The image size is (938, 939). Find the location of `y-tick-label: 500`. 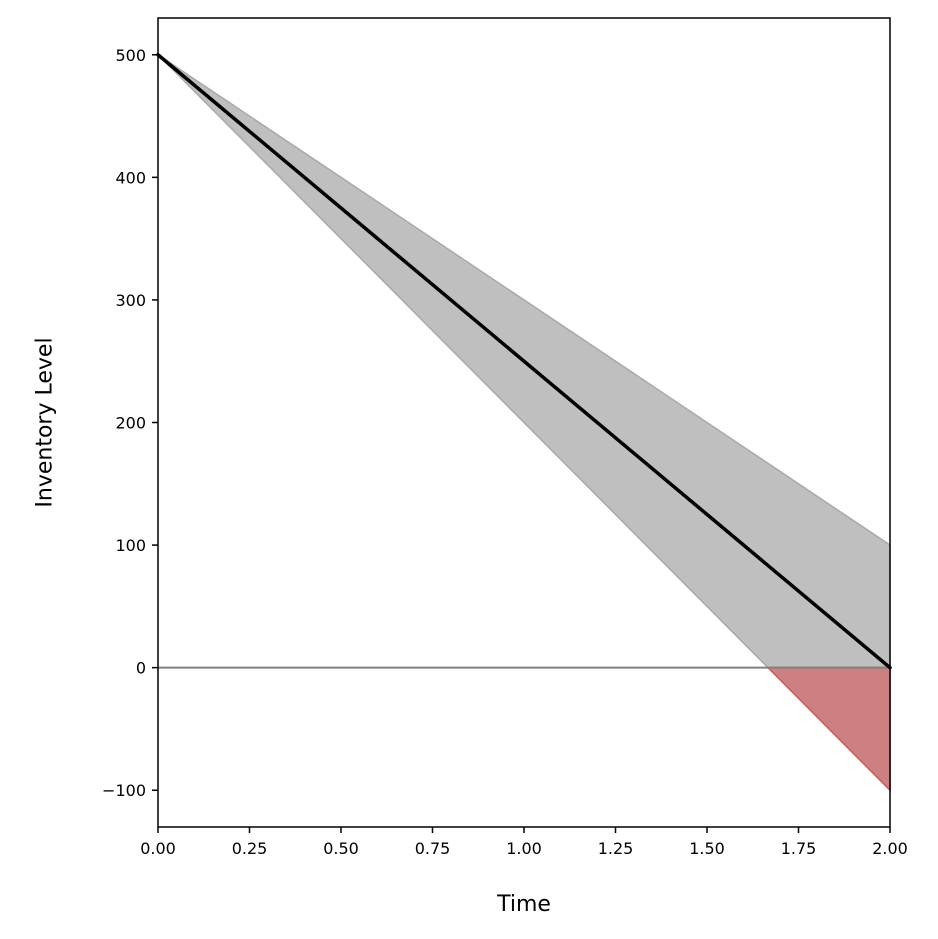

y-tick-label: 500 is located at coordinates (130, 55).